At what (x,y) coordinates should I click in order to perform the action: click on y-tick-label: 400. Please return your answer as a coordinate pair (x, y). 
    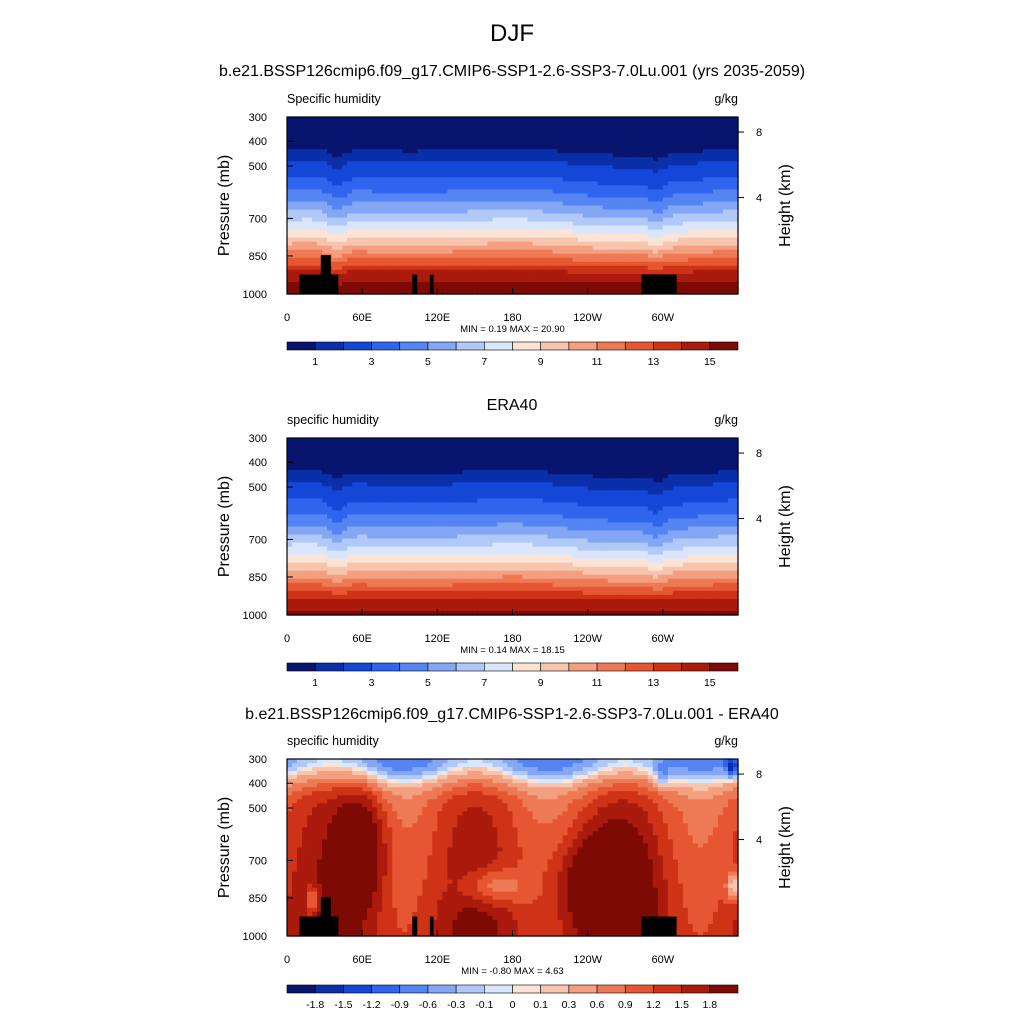
    Looking at the image, I should click on (258, 142).